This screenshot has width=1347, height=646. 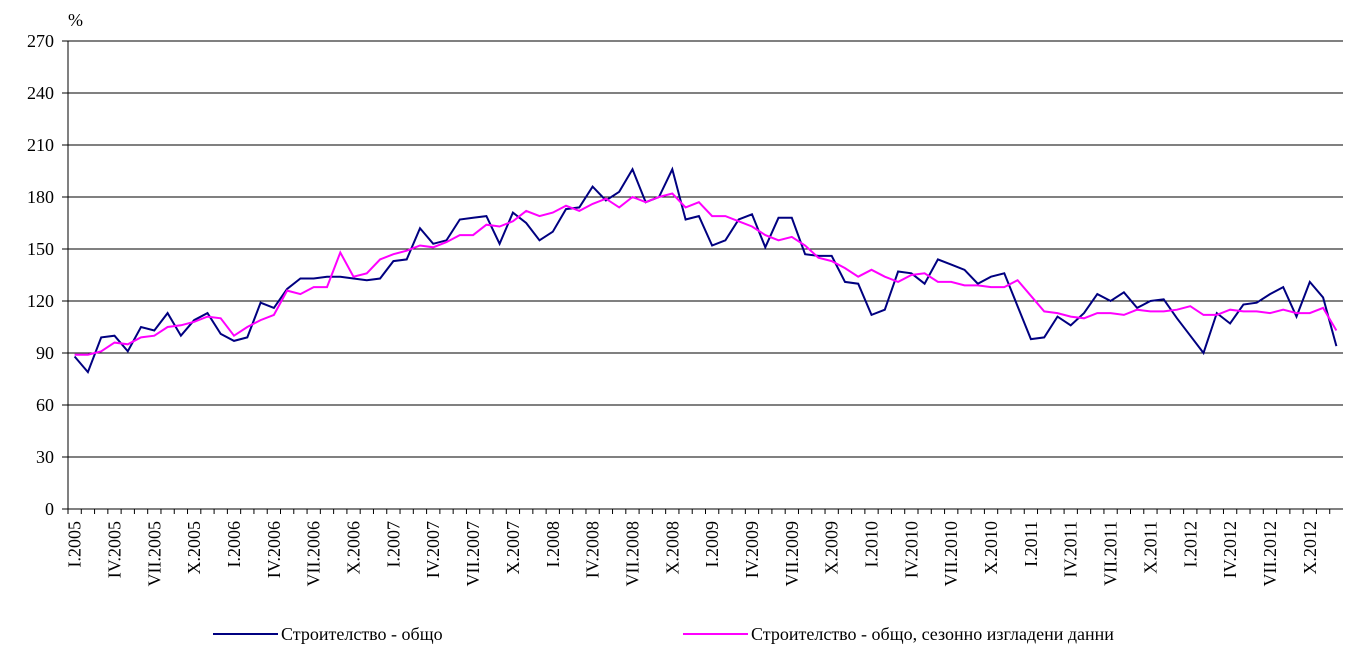 What do you see at coordinates (951, 554) in the screenshot?
I see `x-tick-label: VII.2010` at bounding box center [951, 554].